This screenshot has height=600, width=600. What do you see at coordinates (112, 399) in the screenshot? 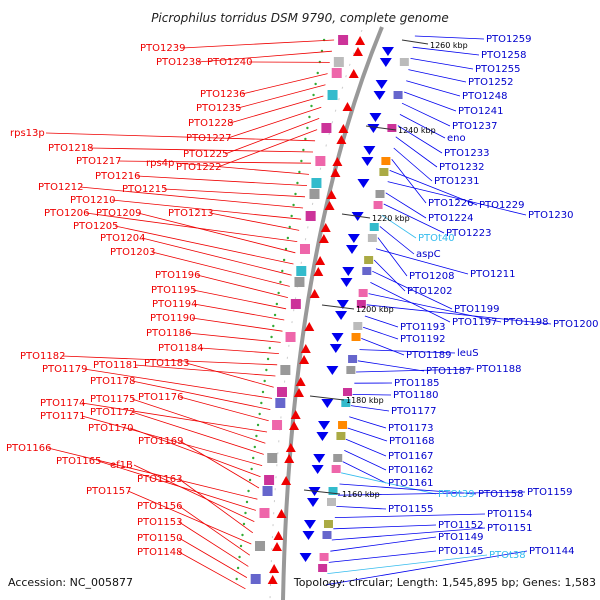
I see `gene-label: PTO1175` at bounding box center [112, 399].